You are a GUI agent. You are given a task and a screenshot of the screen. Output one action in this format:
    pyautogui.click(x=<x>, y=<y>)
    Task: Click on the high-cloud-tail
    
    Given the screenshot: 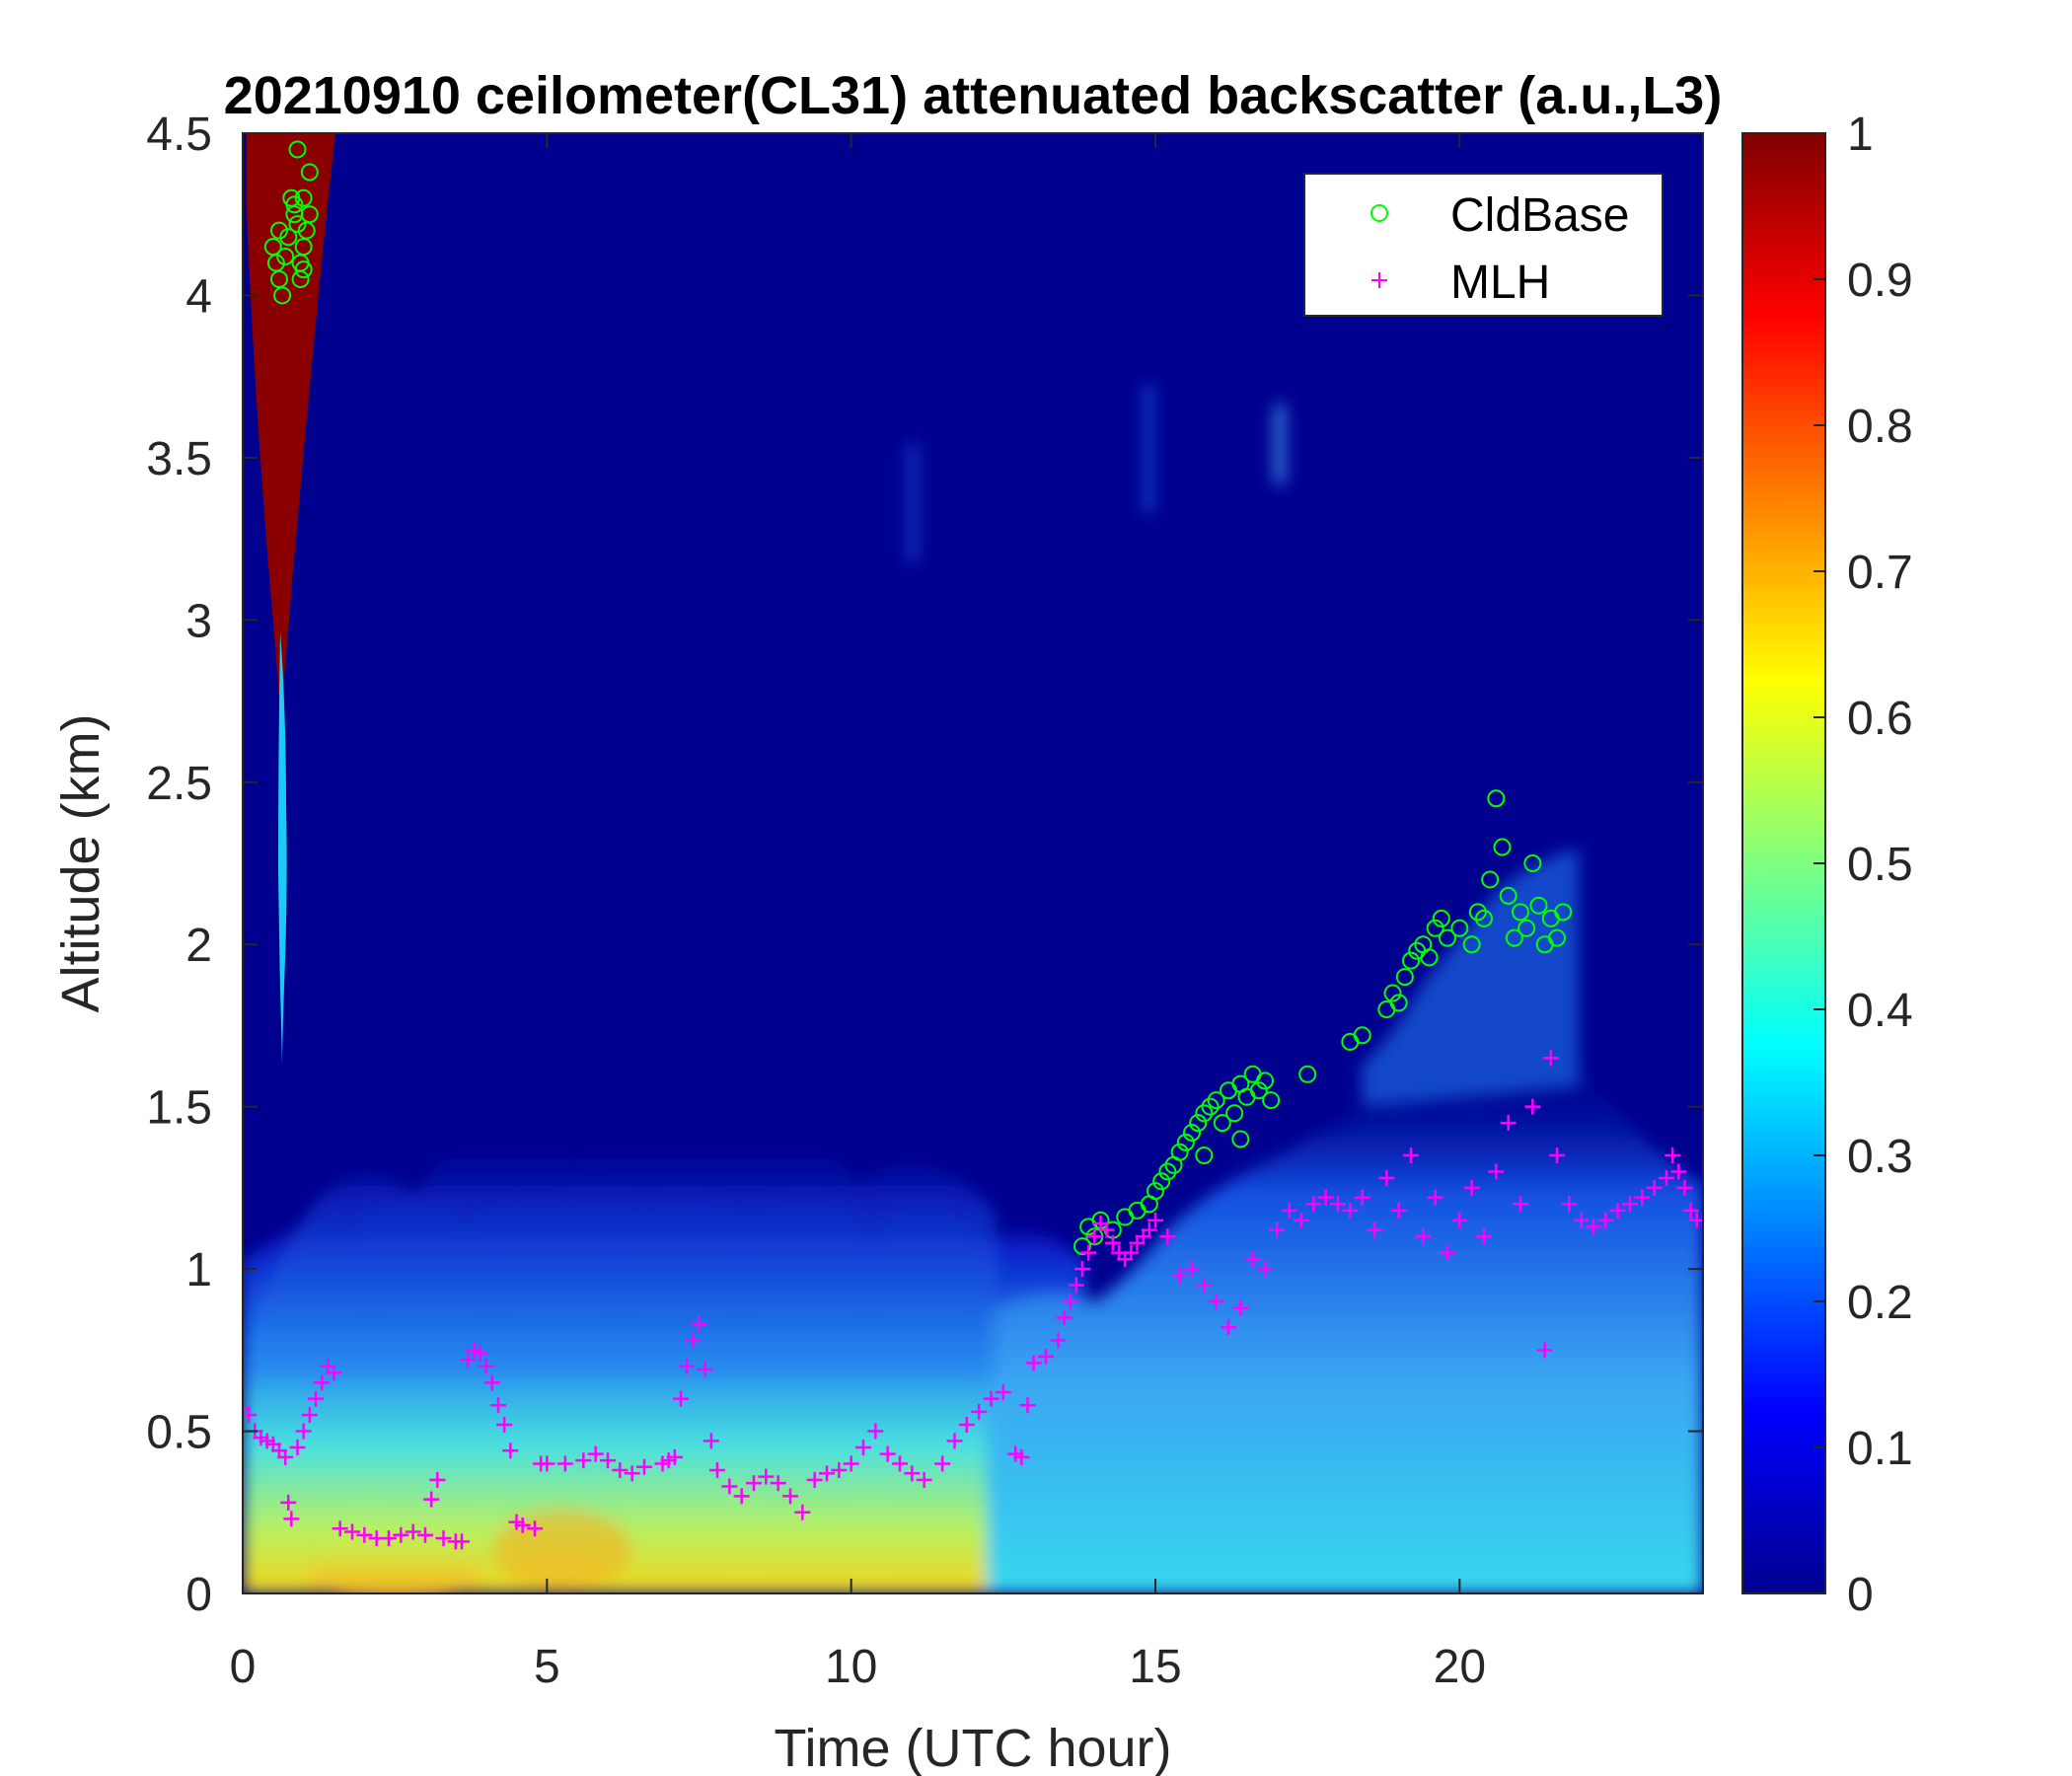 What is the action you would take?
    pyautogui.click(x=283, y=849)
    